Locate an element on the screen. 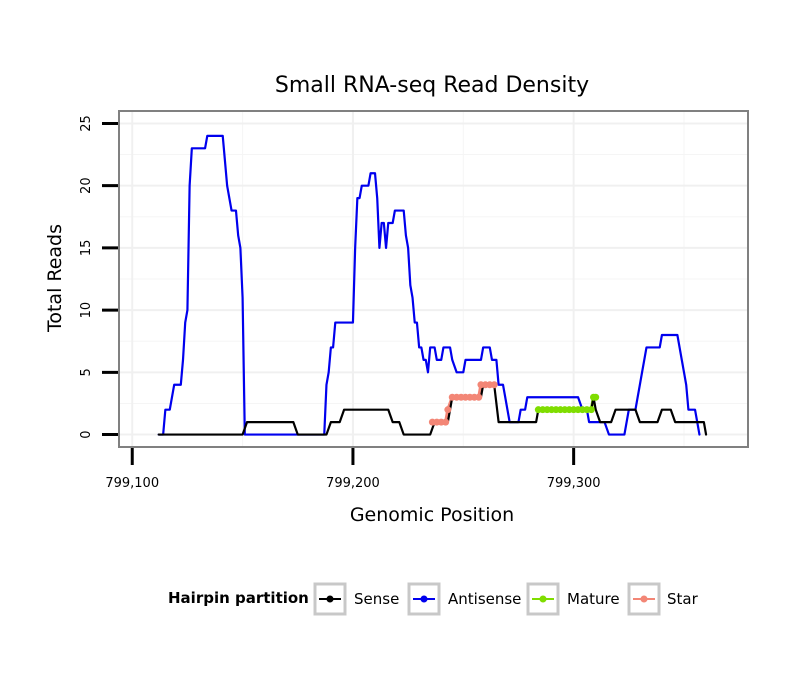 The height and width of the screenshot is (694, 810). series-line-sense is located at coordinates (432, 409).